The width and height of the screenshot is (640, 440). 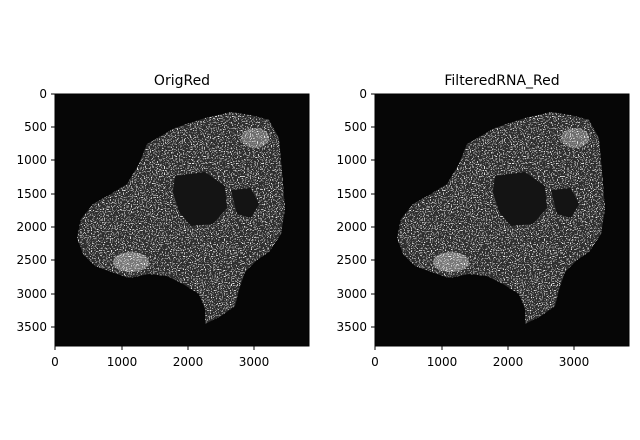 What do you see at coordinates (501, 81) in the screenshot?
I see `panel-title: FilteredRNA_Red` at bounding box center [501, 81].